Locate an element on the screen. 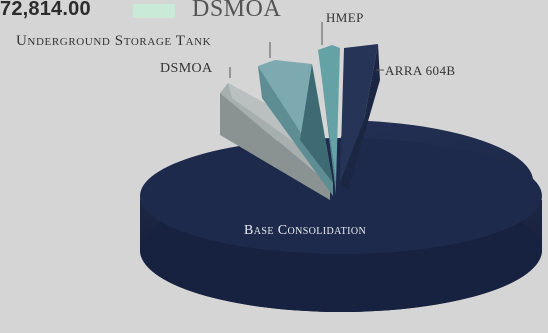 The image size is (548, 333). label-hmep: HMEP is located at coordinates (345, 17).